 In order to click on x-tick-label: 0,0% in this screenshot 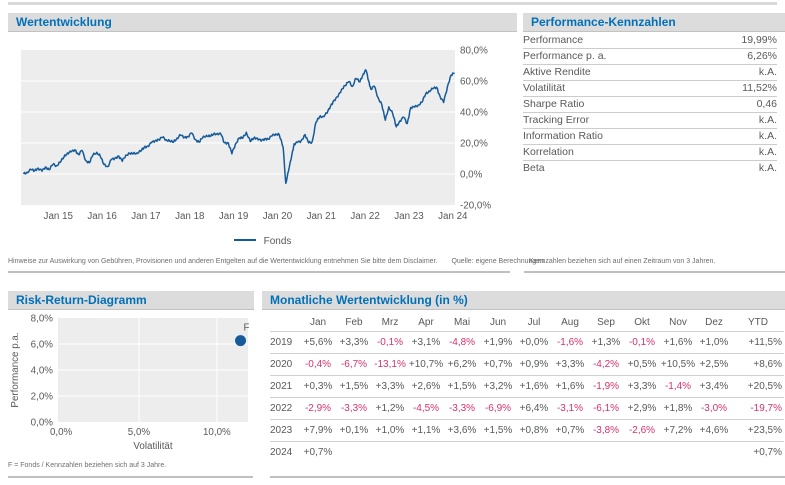, I will do `click(61, 432)`.